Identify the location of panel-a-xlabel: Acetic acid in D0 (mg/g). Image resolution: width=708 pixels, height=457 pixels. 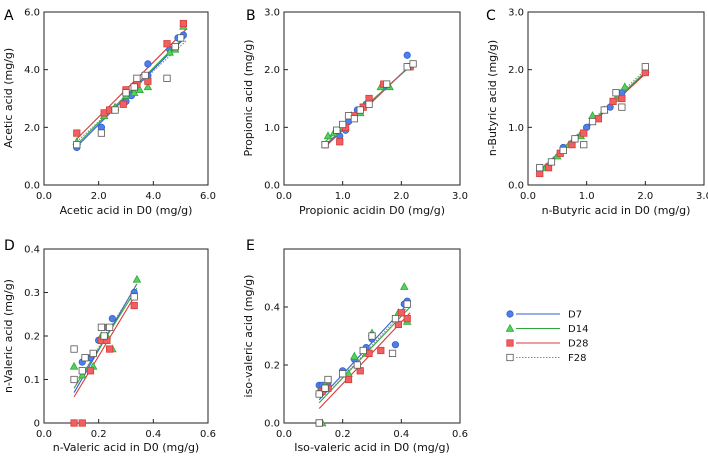
(126, 210).